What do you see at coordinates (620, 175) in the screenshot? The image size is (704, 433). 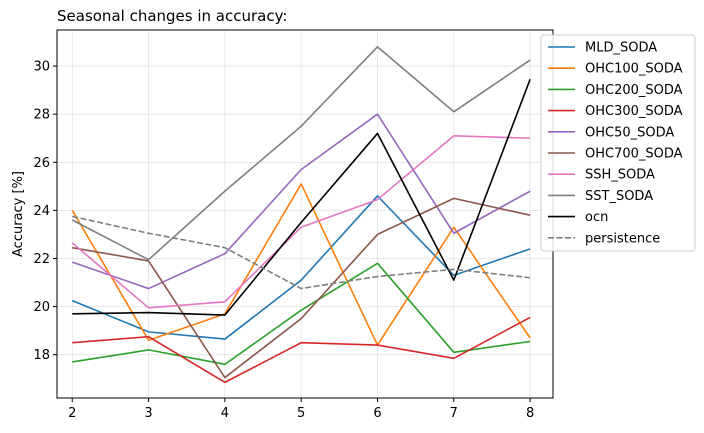 I see `legend-label: SSH_SODA` at bounding box center [620, 175].